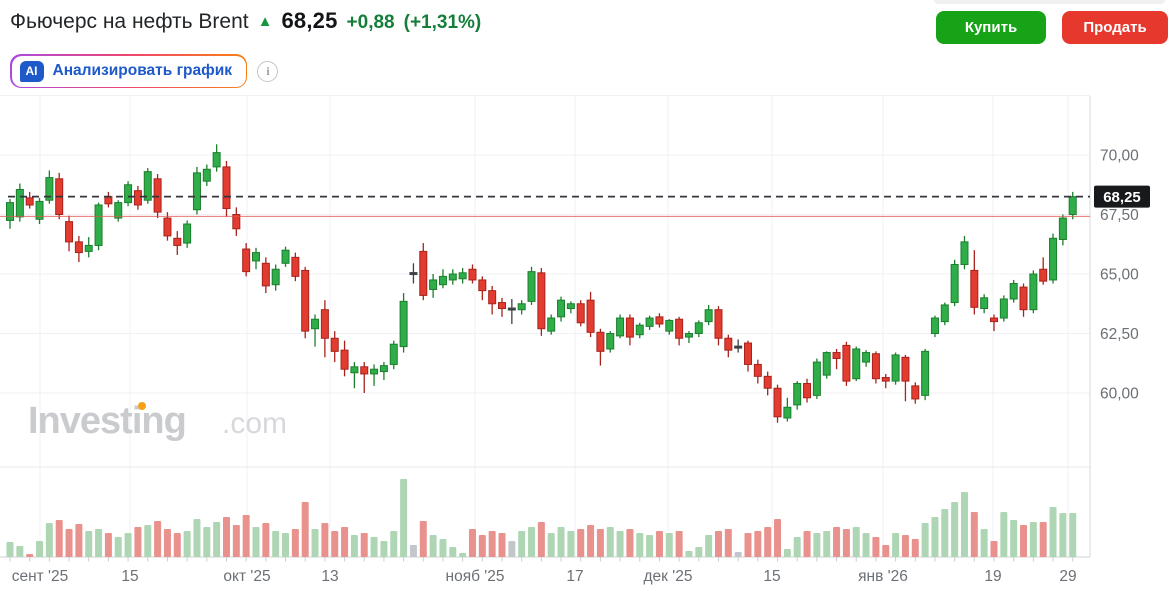 The image size is (1173, 596). I want to click on ai-analyze-label: Анализировать график, so click(142, 70).